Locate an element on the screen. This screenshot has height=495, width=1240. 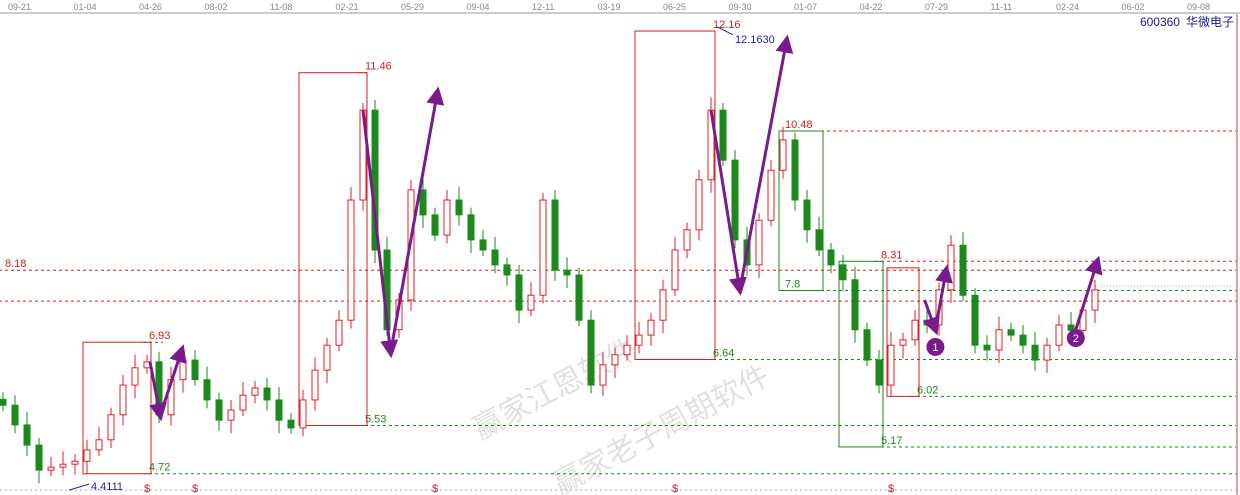
x-tick-label: 11-08 is located at coordinates (281, 7).